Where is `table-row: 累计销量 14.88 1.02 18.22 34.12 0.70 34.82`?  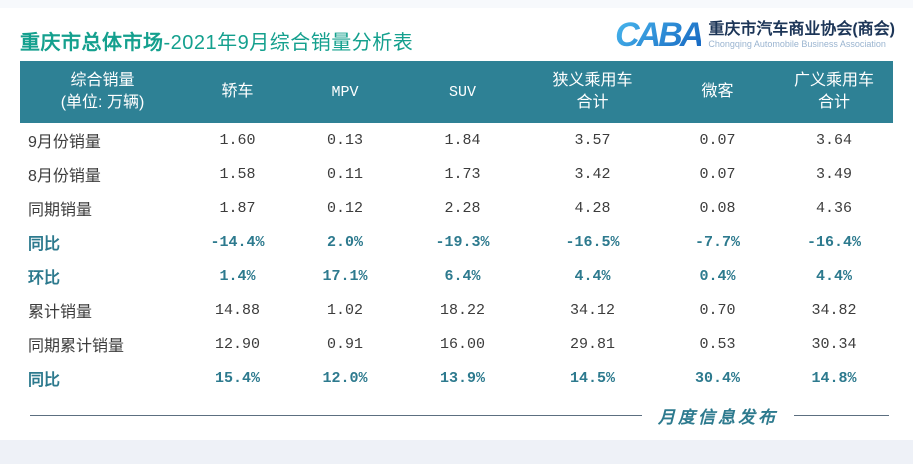 table-row: 累计销量 14.88 1.02 18.22 34.12 0.70 34.82 is located at coordinates (456, 310).